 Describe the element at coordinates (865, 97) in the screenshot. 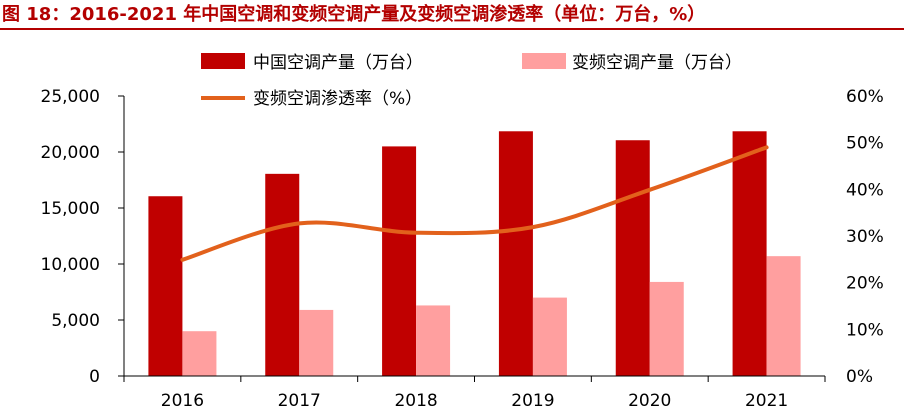

I see `y2-tick-label: 60%` at that location.